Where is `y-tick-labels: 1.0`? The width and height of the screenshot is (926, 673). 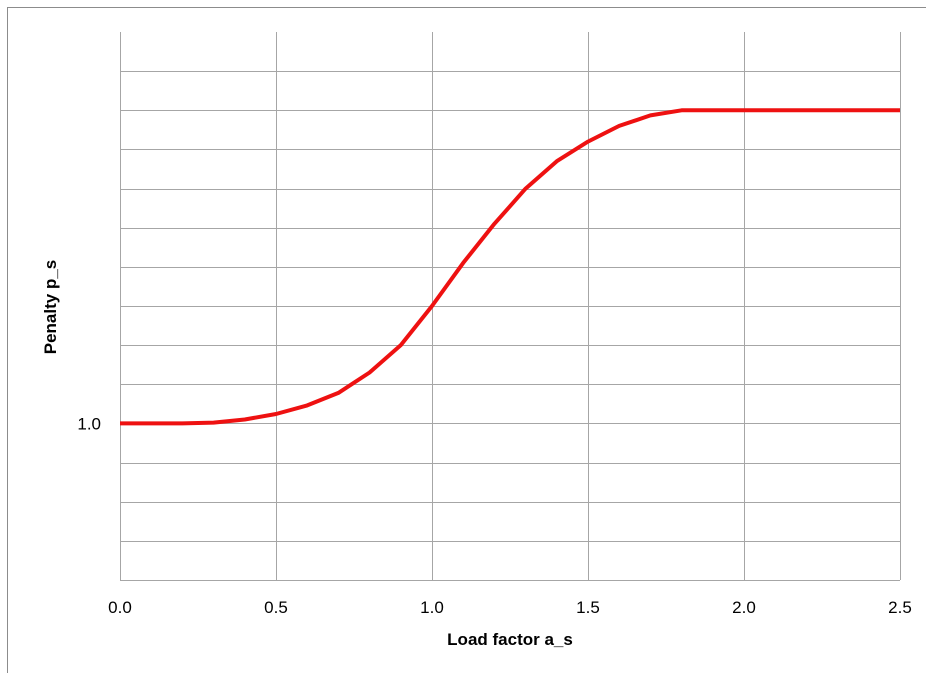 y-tick-labels: 1.0 is located at coordinates (89, 423).